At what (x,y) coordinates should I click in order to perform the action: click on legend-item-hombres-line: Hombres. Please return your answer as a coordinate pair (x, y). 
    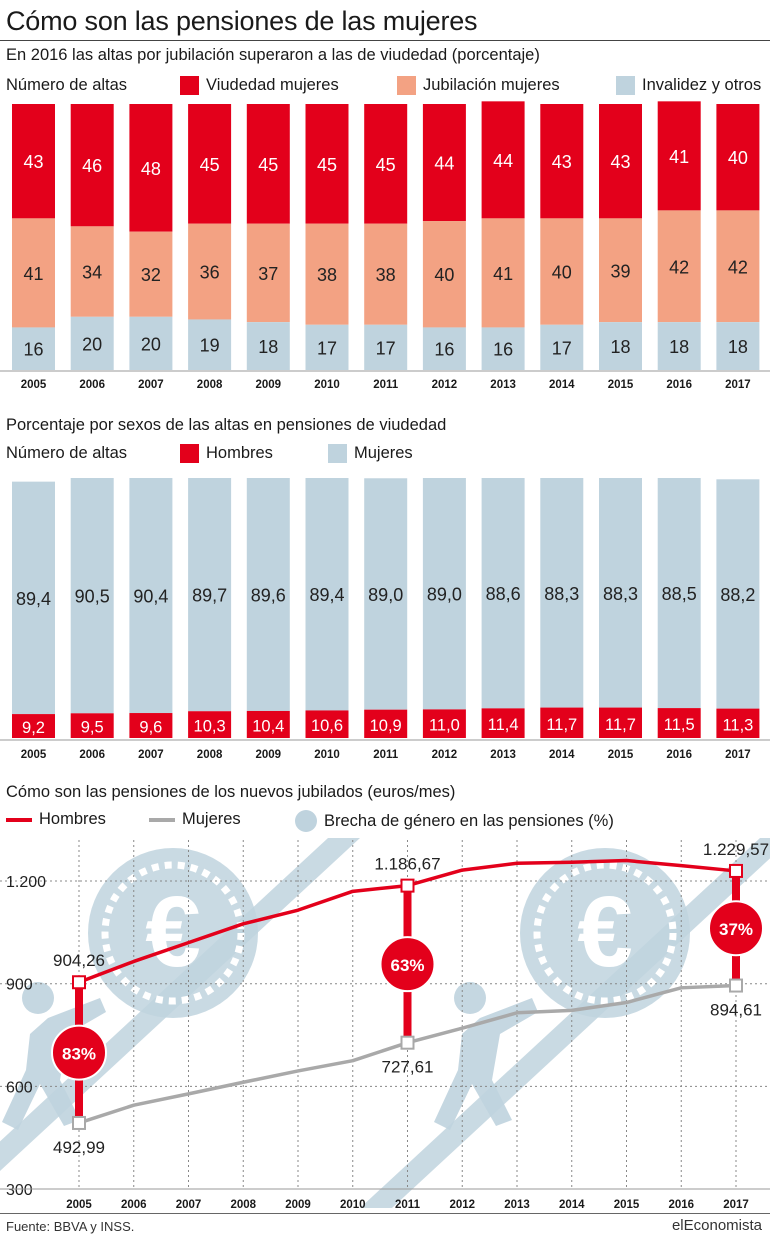
    Looking at the image, I should click on (56, 819).